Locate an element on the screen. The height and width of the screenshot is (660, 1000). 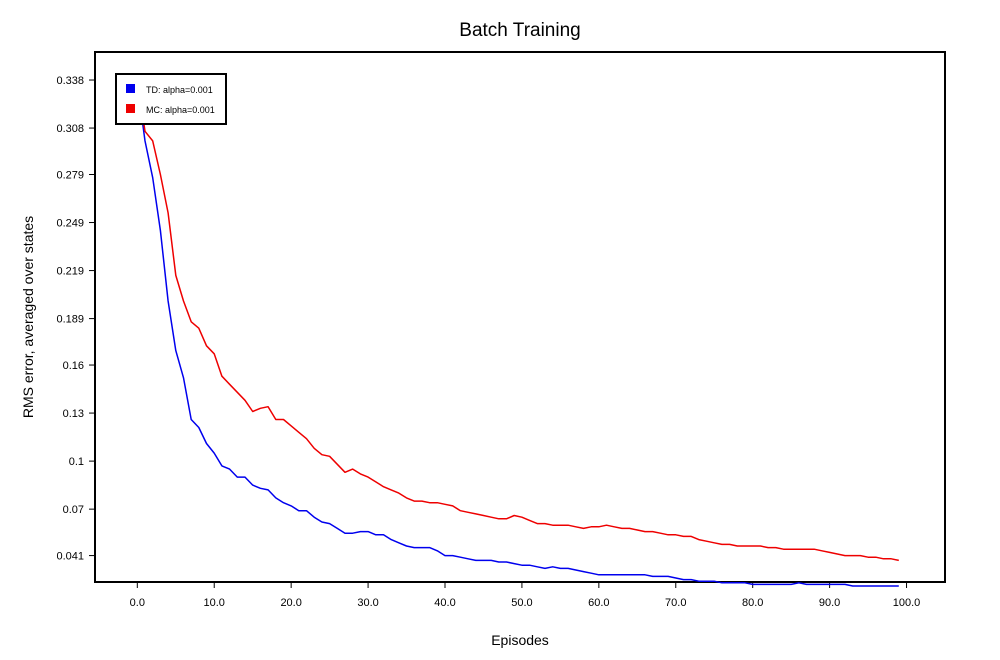
x-axis-label: Episodes is located at coordinates (520, 640).